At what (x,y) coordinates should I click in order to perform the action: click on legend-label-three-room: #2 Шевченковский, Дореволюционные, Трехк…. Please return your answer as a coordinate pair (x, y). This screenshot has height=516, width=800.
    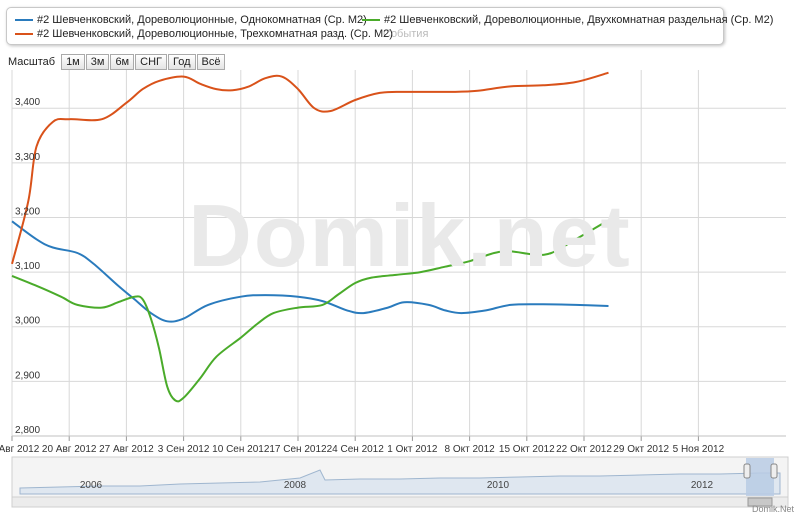
    Looking at the image, I should click on (215, 34).